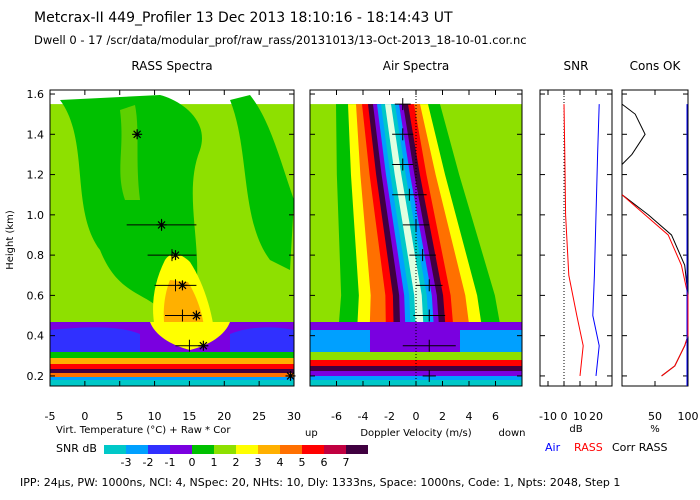 The width and height of the screenshot is (700, 500). I want to click on colorbar-tick: 0, so click(192, 462).